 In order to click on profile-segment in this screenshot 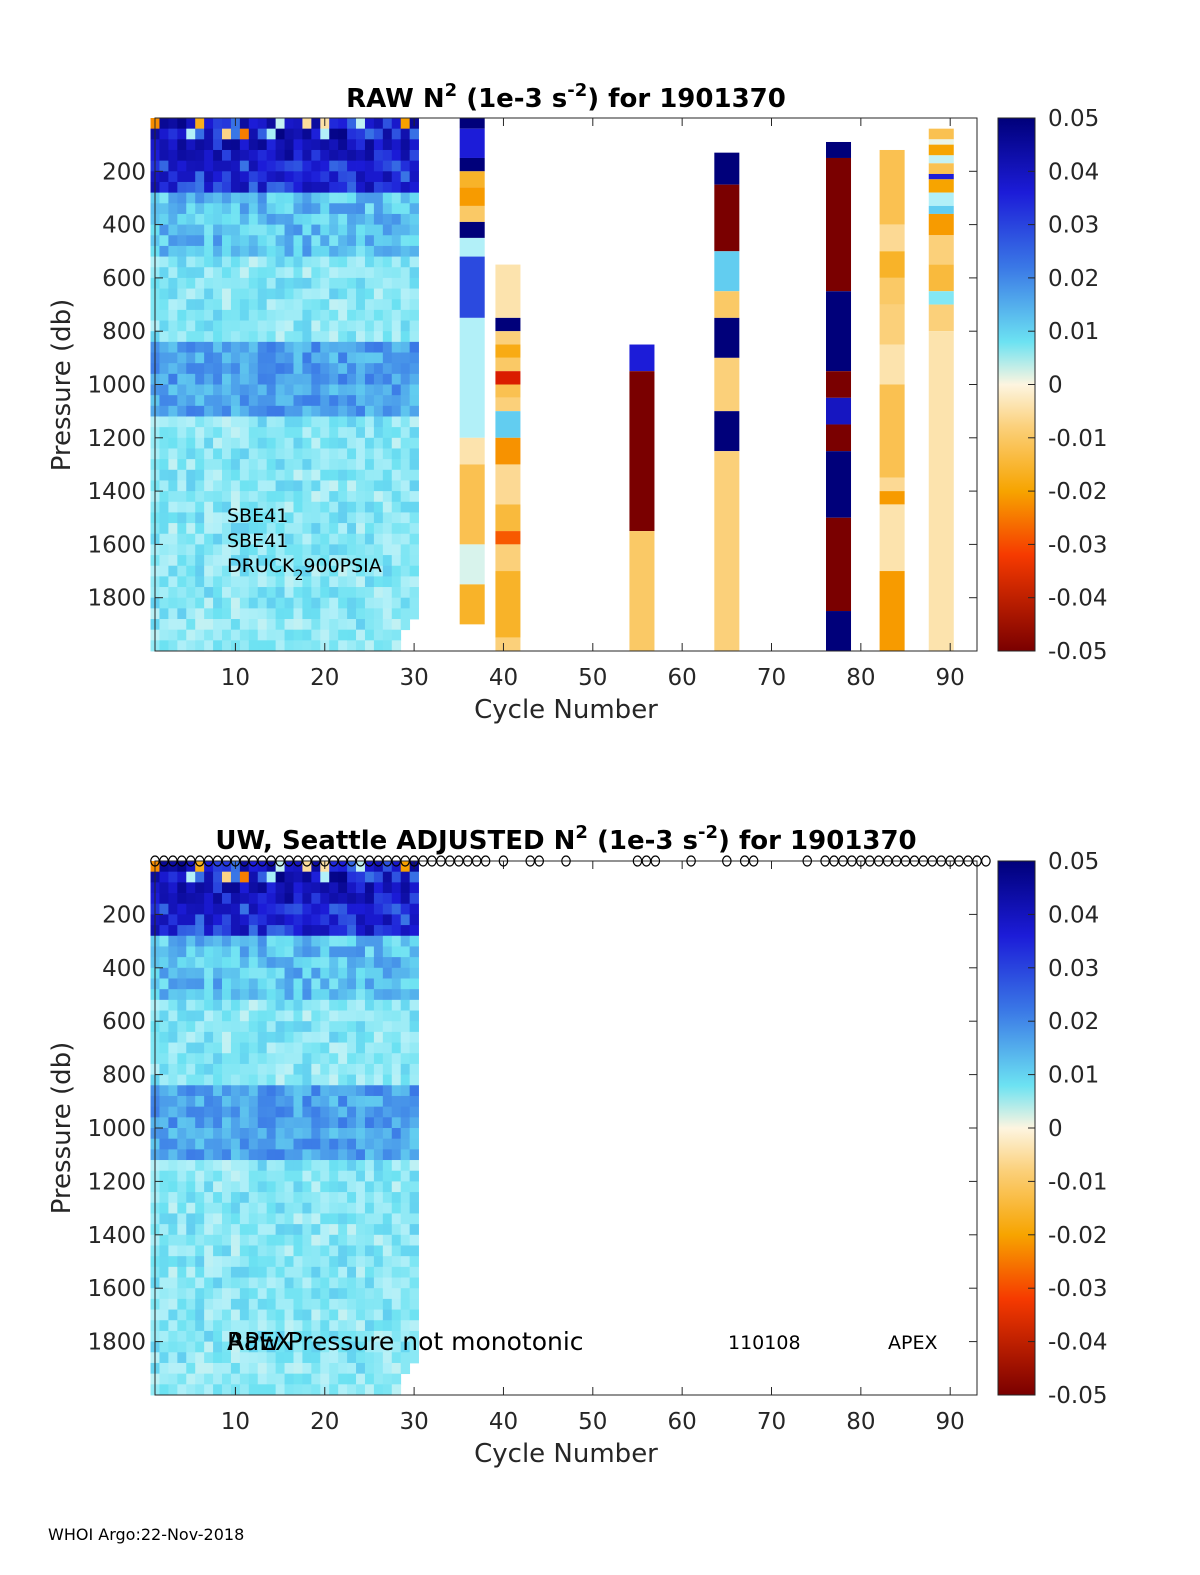, I will do `click(508, 484)`.